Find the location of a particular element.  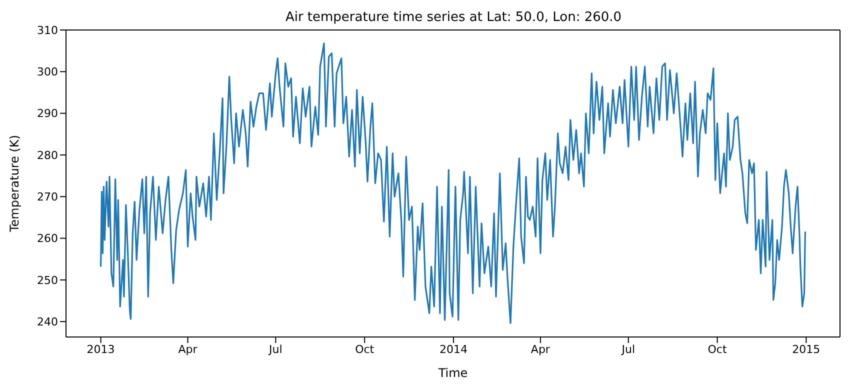

x-tick-label: 2014 is located at coordinates (453, 349).